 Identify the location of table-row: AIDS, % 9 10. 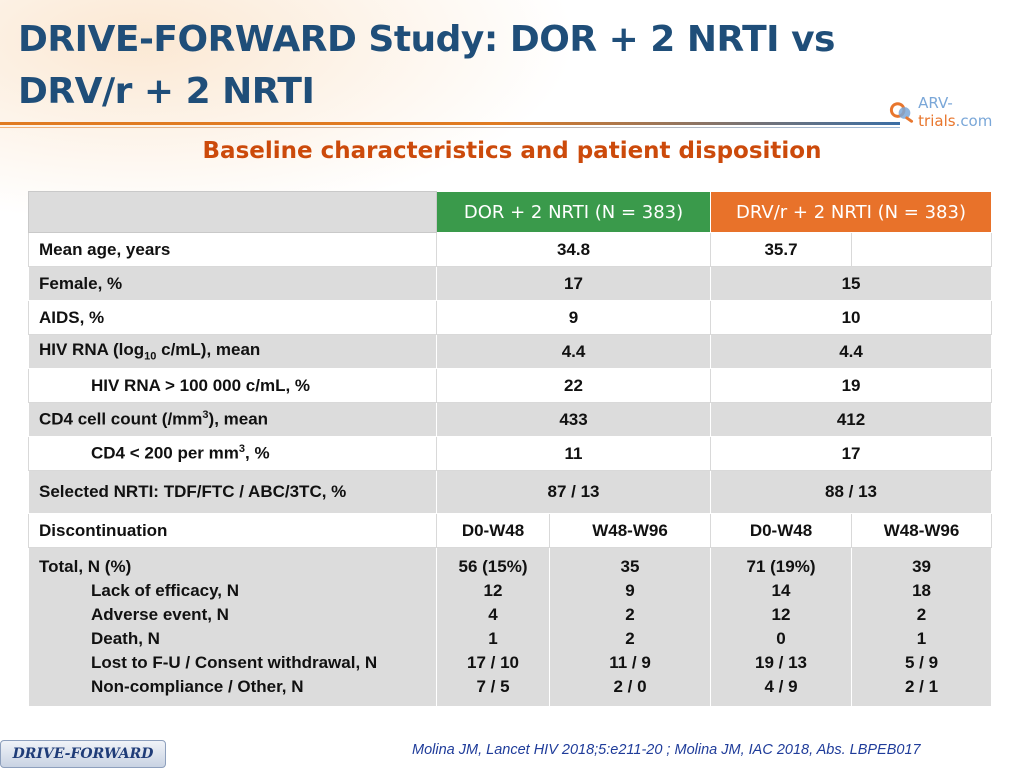
(510, 317).